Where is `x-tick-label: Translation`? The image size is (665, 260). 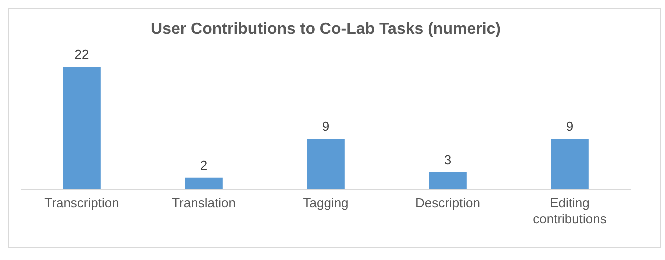 x-tick-label: Translation is located at coordinates (204, 203).